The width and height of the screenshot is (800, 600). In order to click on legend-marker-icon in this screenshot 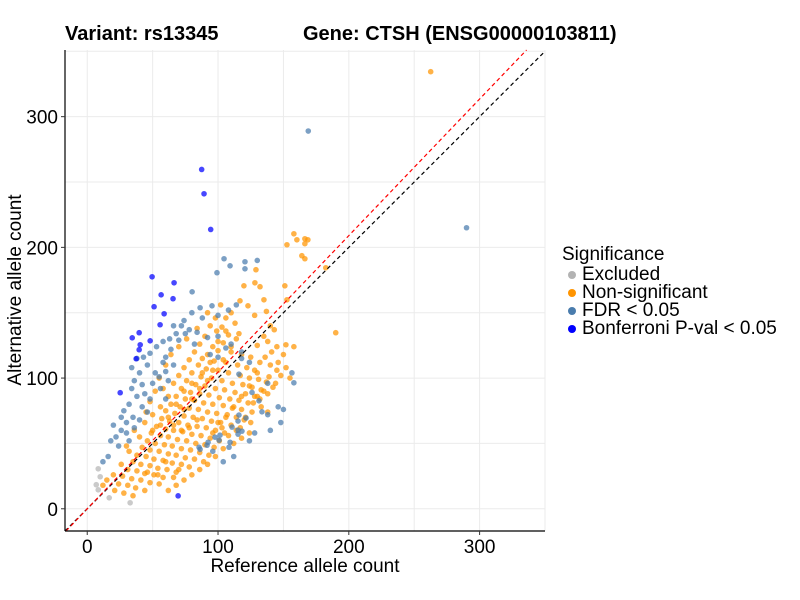, I will do `click(572, 275)`.